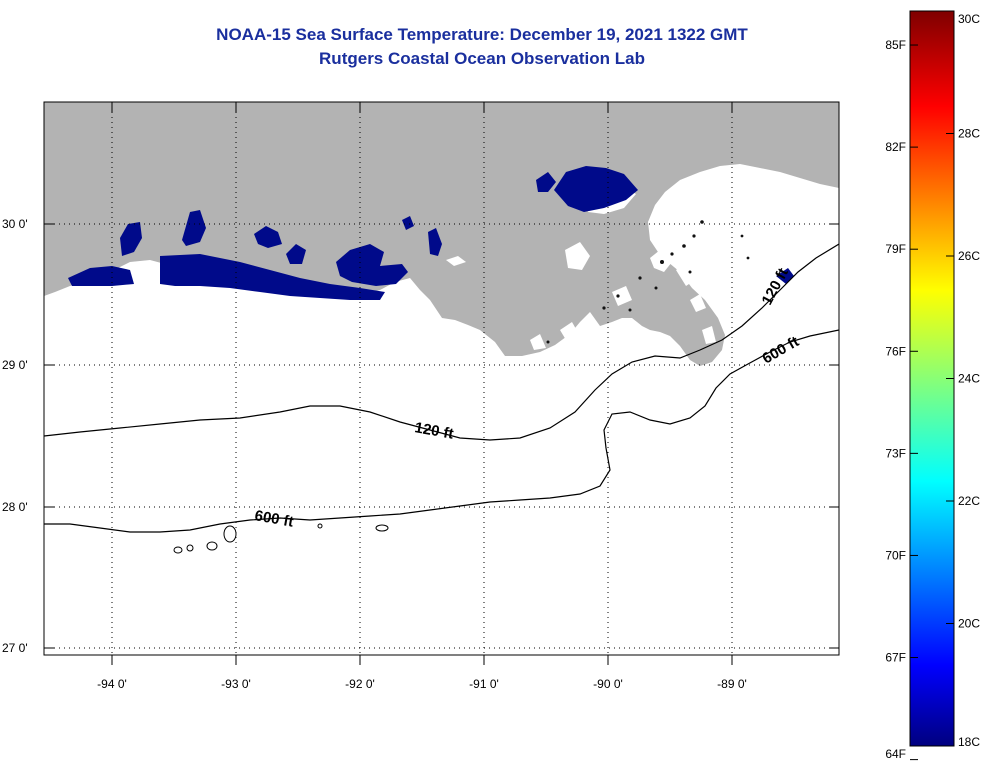 The image size is (992, 761). I want to click on marsh-dark-speckle, so click(648, 282).